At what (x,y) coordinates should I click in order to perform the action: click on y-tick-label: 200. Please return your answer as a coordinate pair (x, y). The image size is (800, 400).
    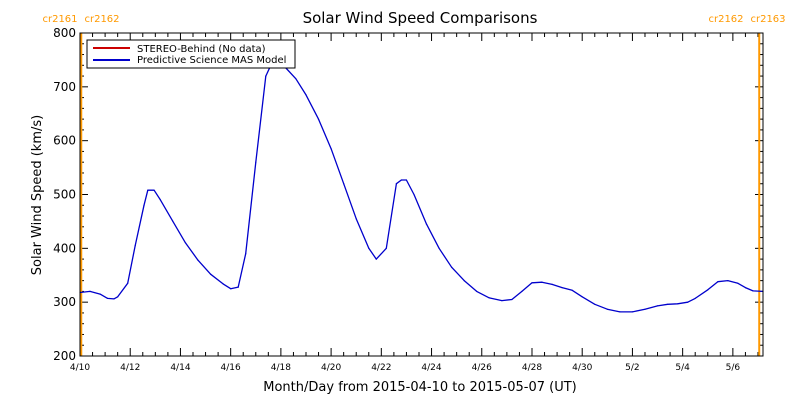
    Looking at the image, I should click on (64, 356).